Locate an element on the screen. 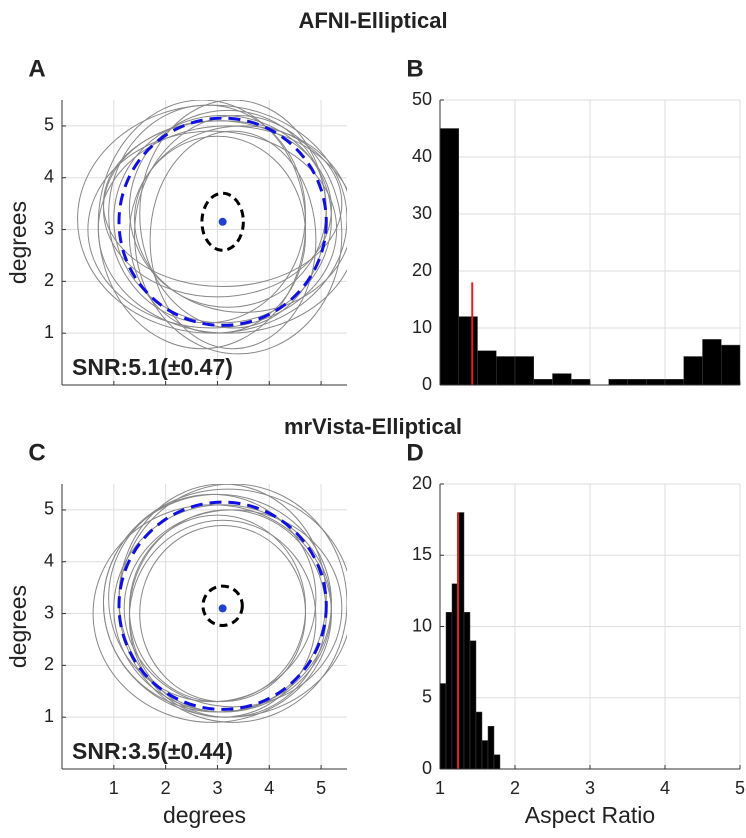 The height and width of the screenshot is (838, 746). y-tick-label: 40 is located at coordinates (422, 156).